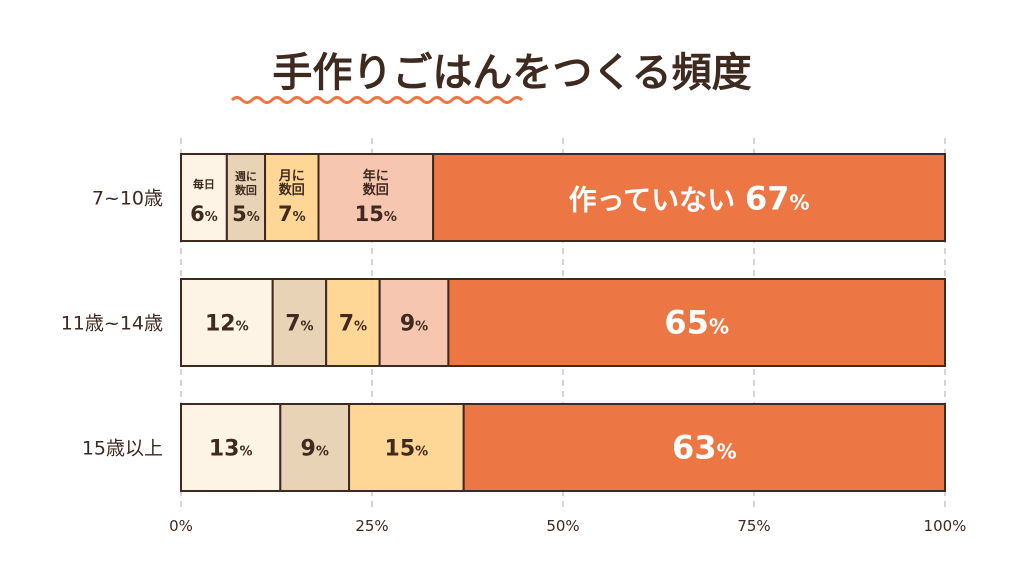  Describe the element at coordinates (511, 73) in the screenshot. I see `chart-title: 手作りごはんをつくる頻度` at that location.